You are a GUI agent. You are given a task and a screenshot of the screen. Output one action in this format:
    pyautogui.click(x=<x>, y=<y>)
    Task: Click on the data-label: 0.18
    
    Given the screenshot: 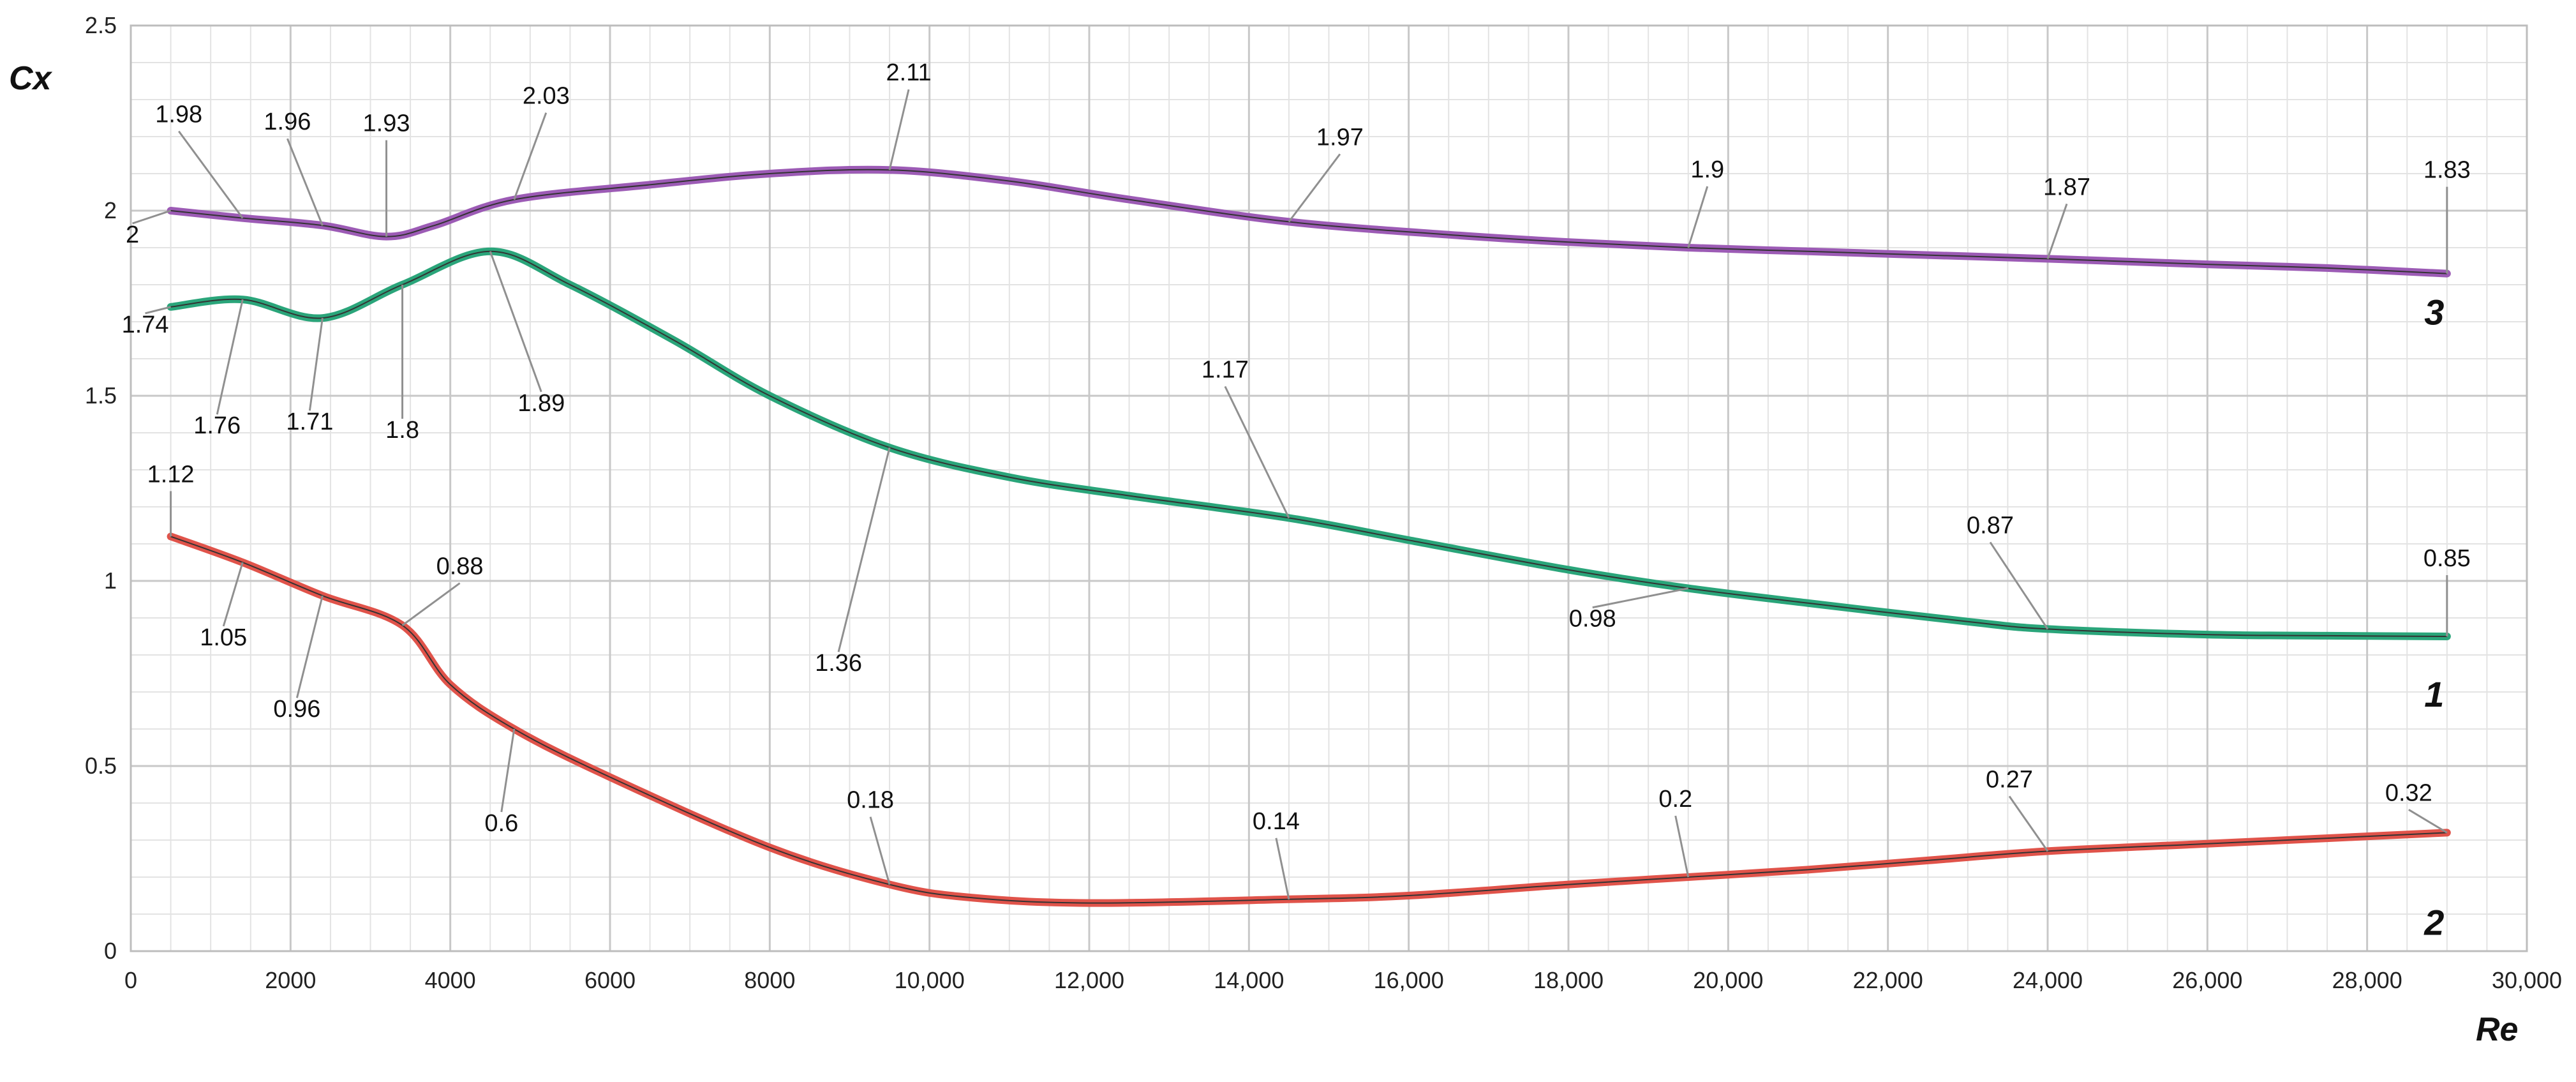 What is the action you would take?
    pyautogui.click(x=870, y=800)
    